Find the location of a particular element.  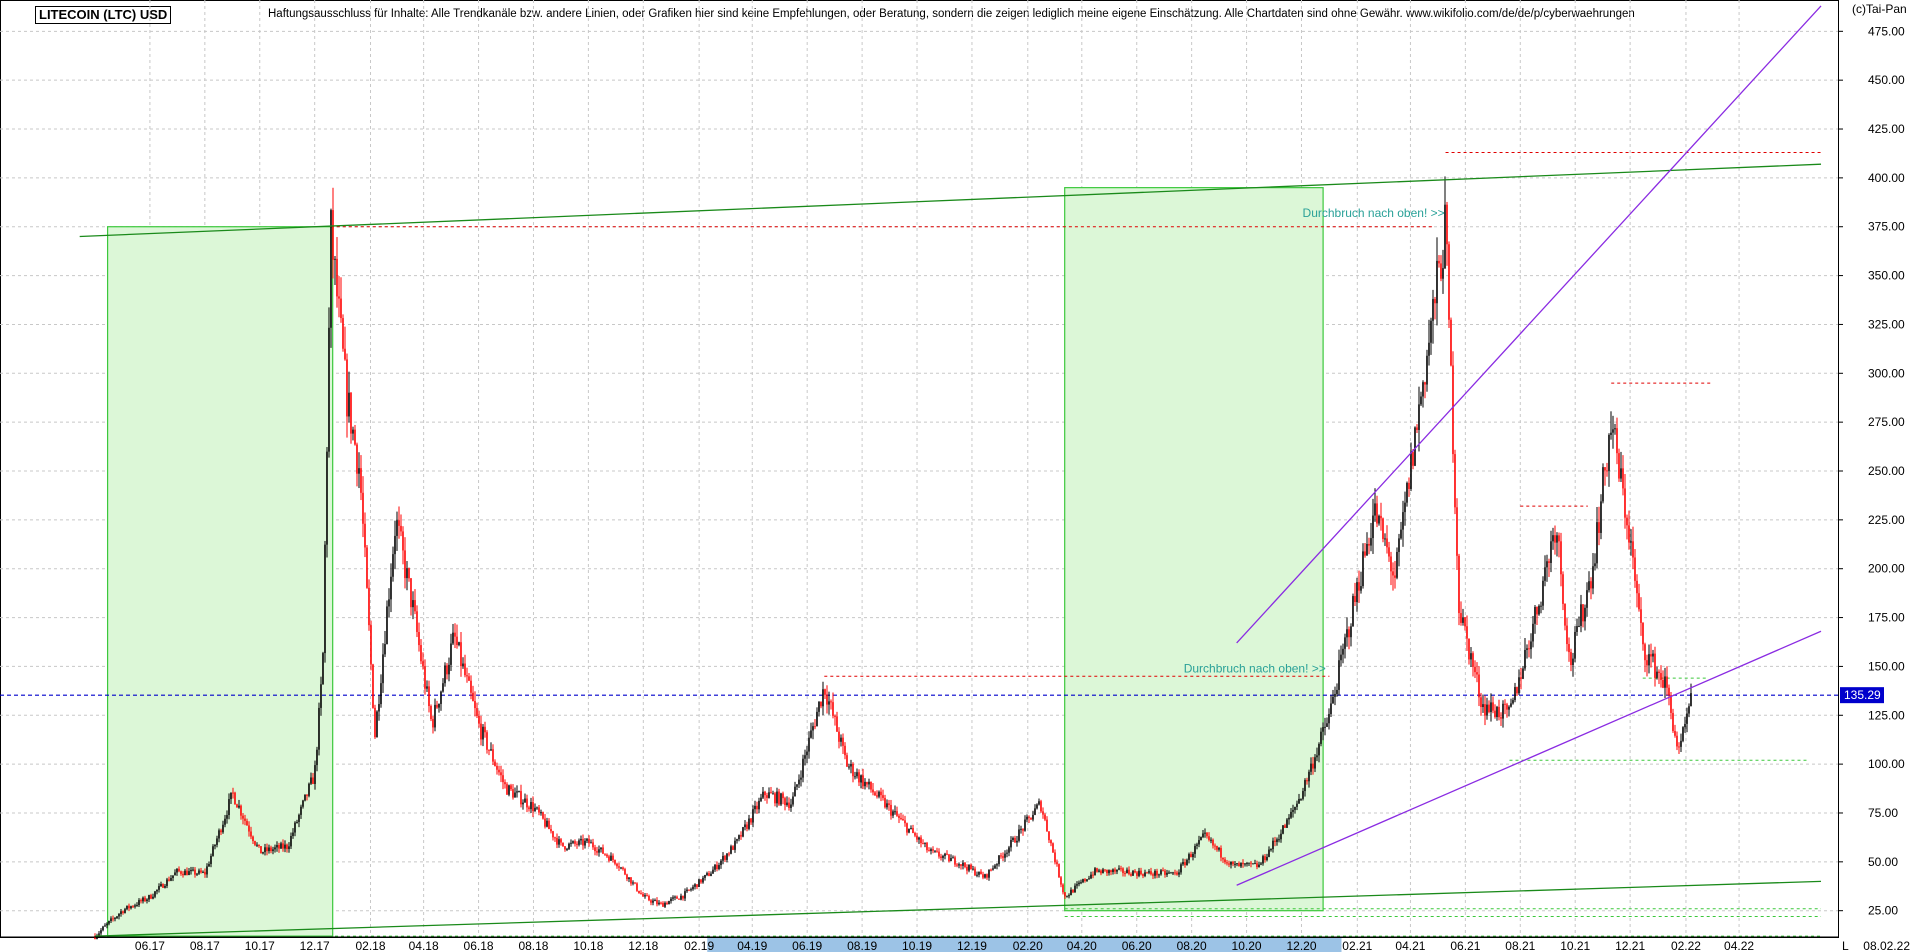

annotation-label: Durchbruch nach oben! >> is located at coordinates (1255, 668).